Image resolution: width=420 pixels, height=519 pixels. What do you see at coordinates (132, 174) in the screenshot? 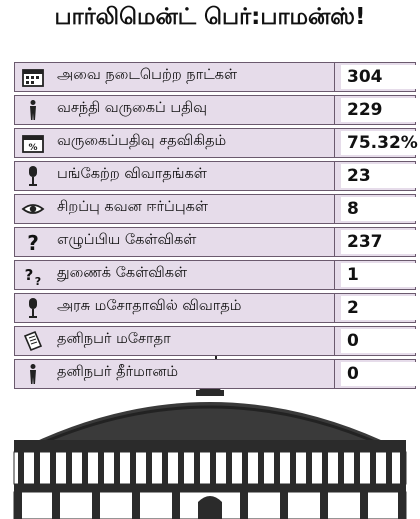
I see `stat-label: பங்கேற்ற விவாதங்கள்` at bounding box center [132, 174].